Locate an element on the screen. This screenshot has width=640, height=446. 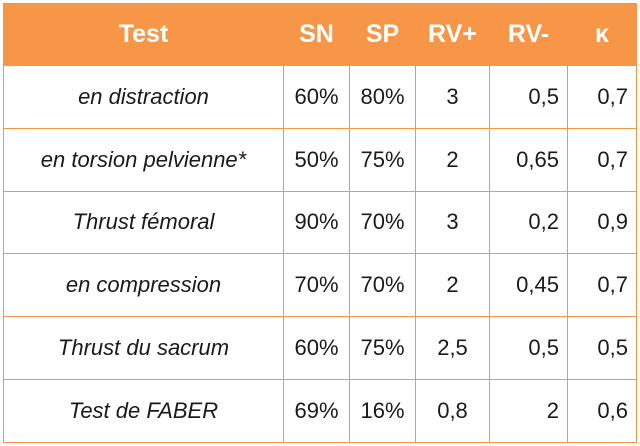
header-row: Test SN SP RV+ RV- κ is located at coordinates (320, 34).